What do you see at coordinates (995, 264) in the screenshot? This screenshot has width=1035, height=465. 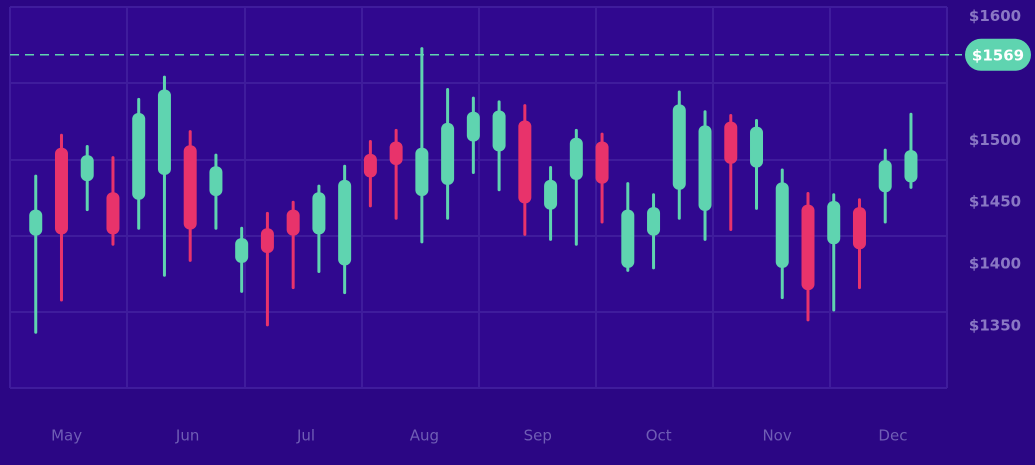 I see `y-tick-label: $1400` at bounding box center [995, 264].